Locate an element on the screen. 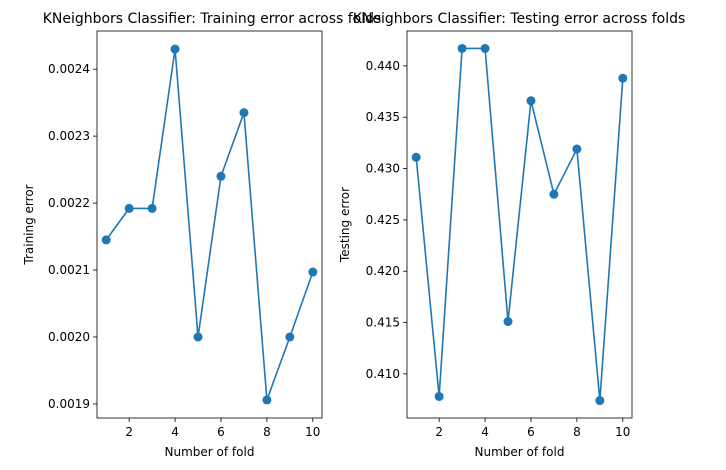 This screenshot has height=470, width=726. y-tick-label: 0.0023 is located at coordinates (69, 136).